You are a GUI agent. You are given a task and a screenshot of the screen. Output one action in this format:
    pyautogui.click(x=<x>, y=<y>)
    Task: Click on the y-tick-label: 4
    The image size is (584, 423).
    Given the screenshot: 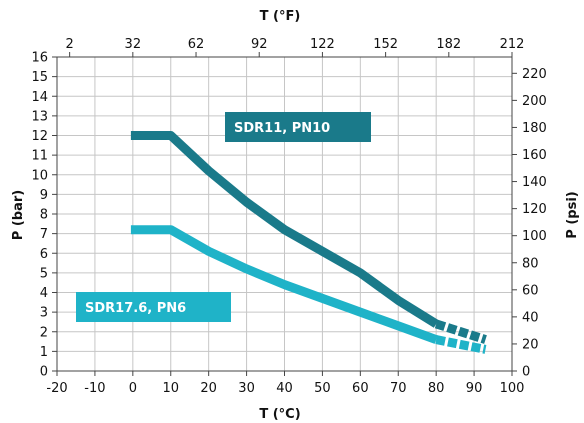 What is the action you would take?
    pyautogui.click(x=44, y=293)
    